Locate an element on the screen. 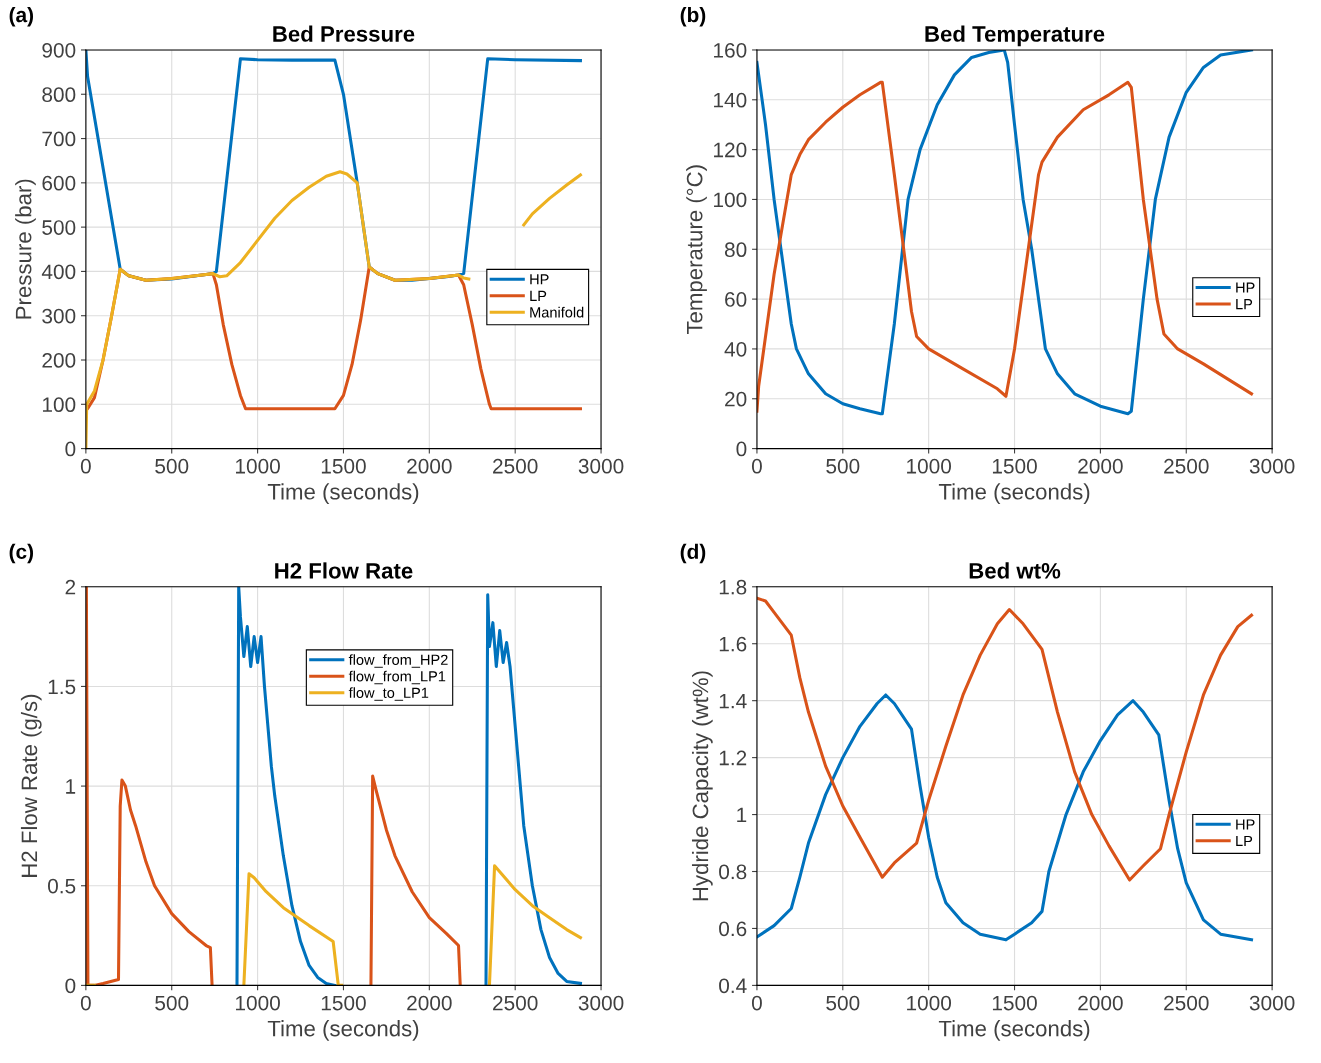  y-tick-label: 0.4 is located at coordinates (733, 986).